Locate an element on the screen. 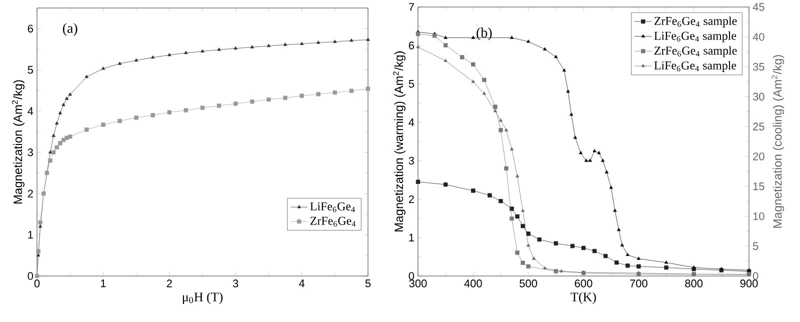 Image resolution: width=800 pixels, height=322 pixels. x-tick-label: 700 is located at coordinates (639, 284).